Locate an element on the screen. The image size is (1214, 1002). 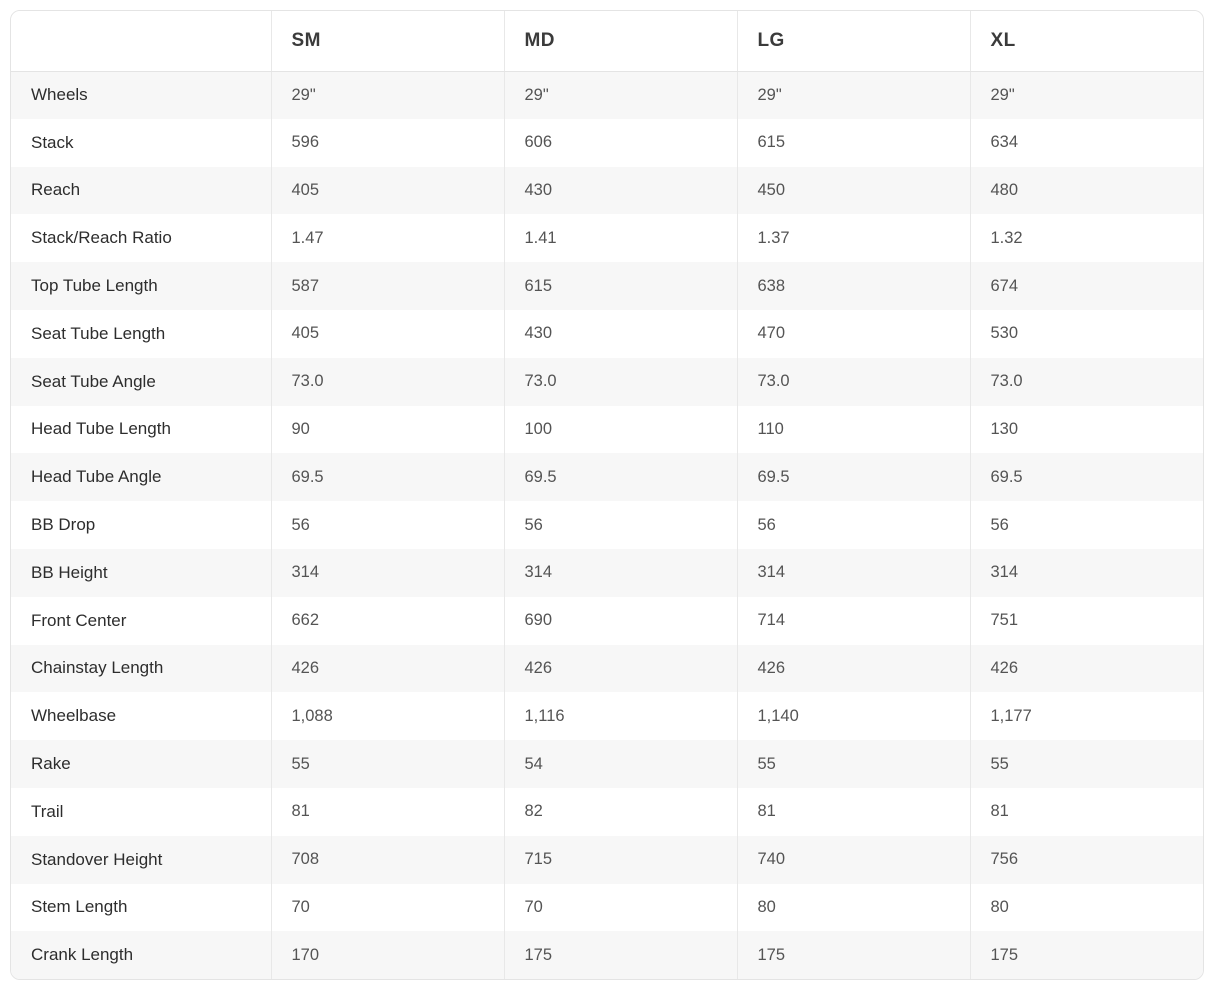
spec-value: 110 is located at coordinates (853, 429).